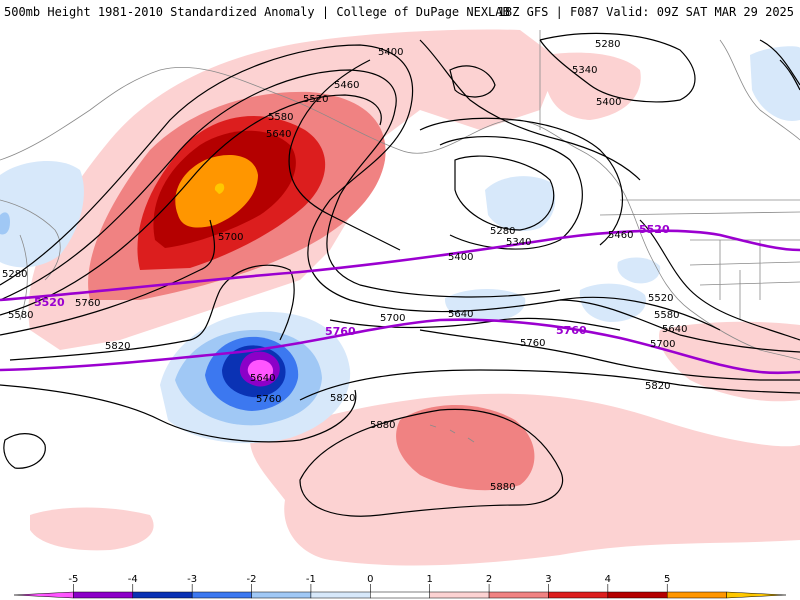  What do you see at coordinates (465, 448) in the screenshot?
I see `anomaly-area-pos7` at bounding box center [465, 448].